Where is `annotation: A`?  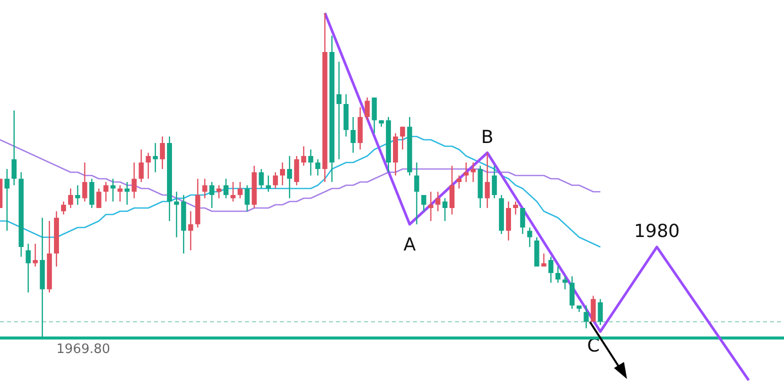 annotation: A is located at coordinates (409, 245).